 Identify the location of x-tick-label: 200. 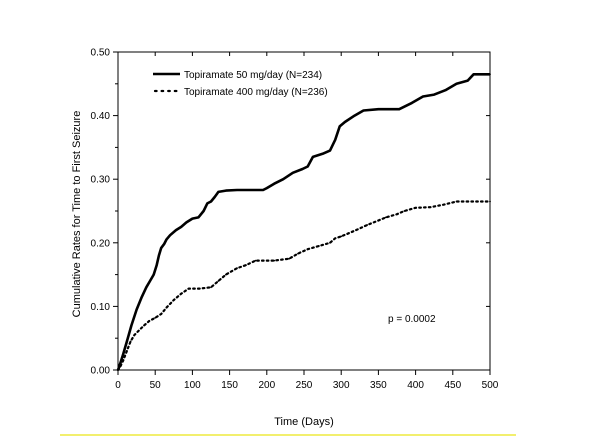
(266, 385).